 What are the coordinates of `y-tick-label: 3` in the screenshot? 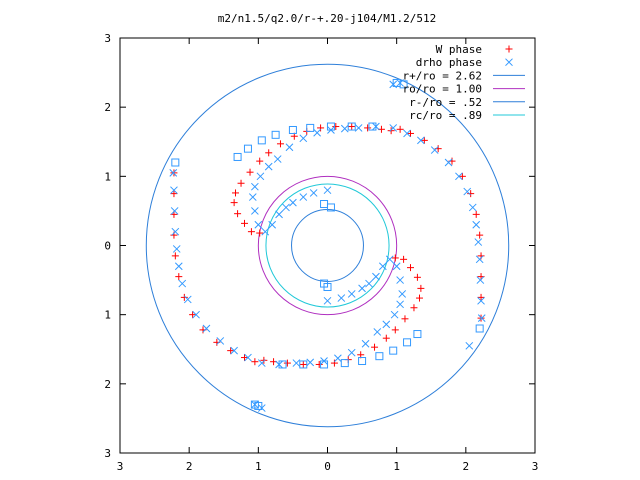 It's located at (107, 38).